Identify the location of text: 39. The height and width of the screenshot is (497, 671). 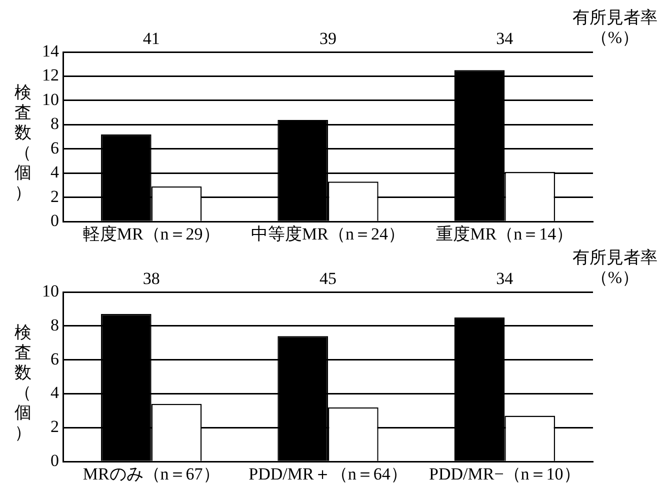
(328, 38).